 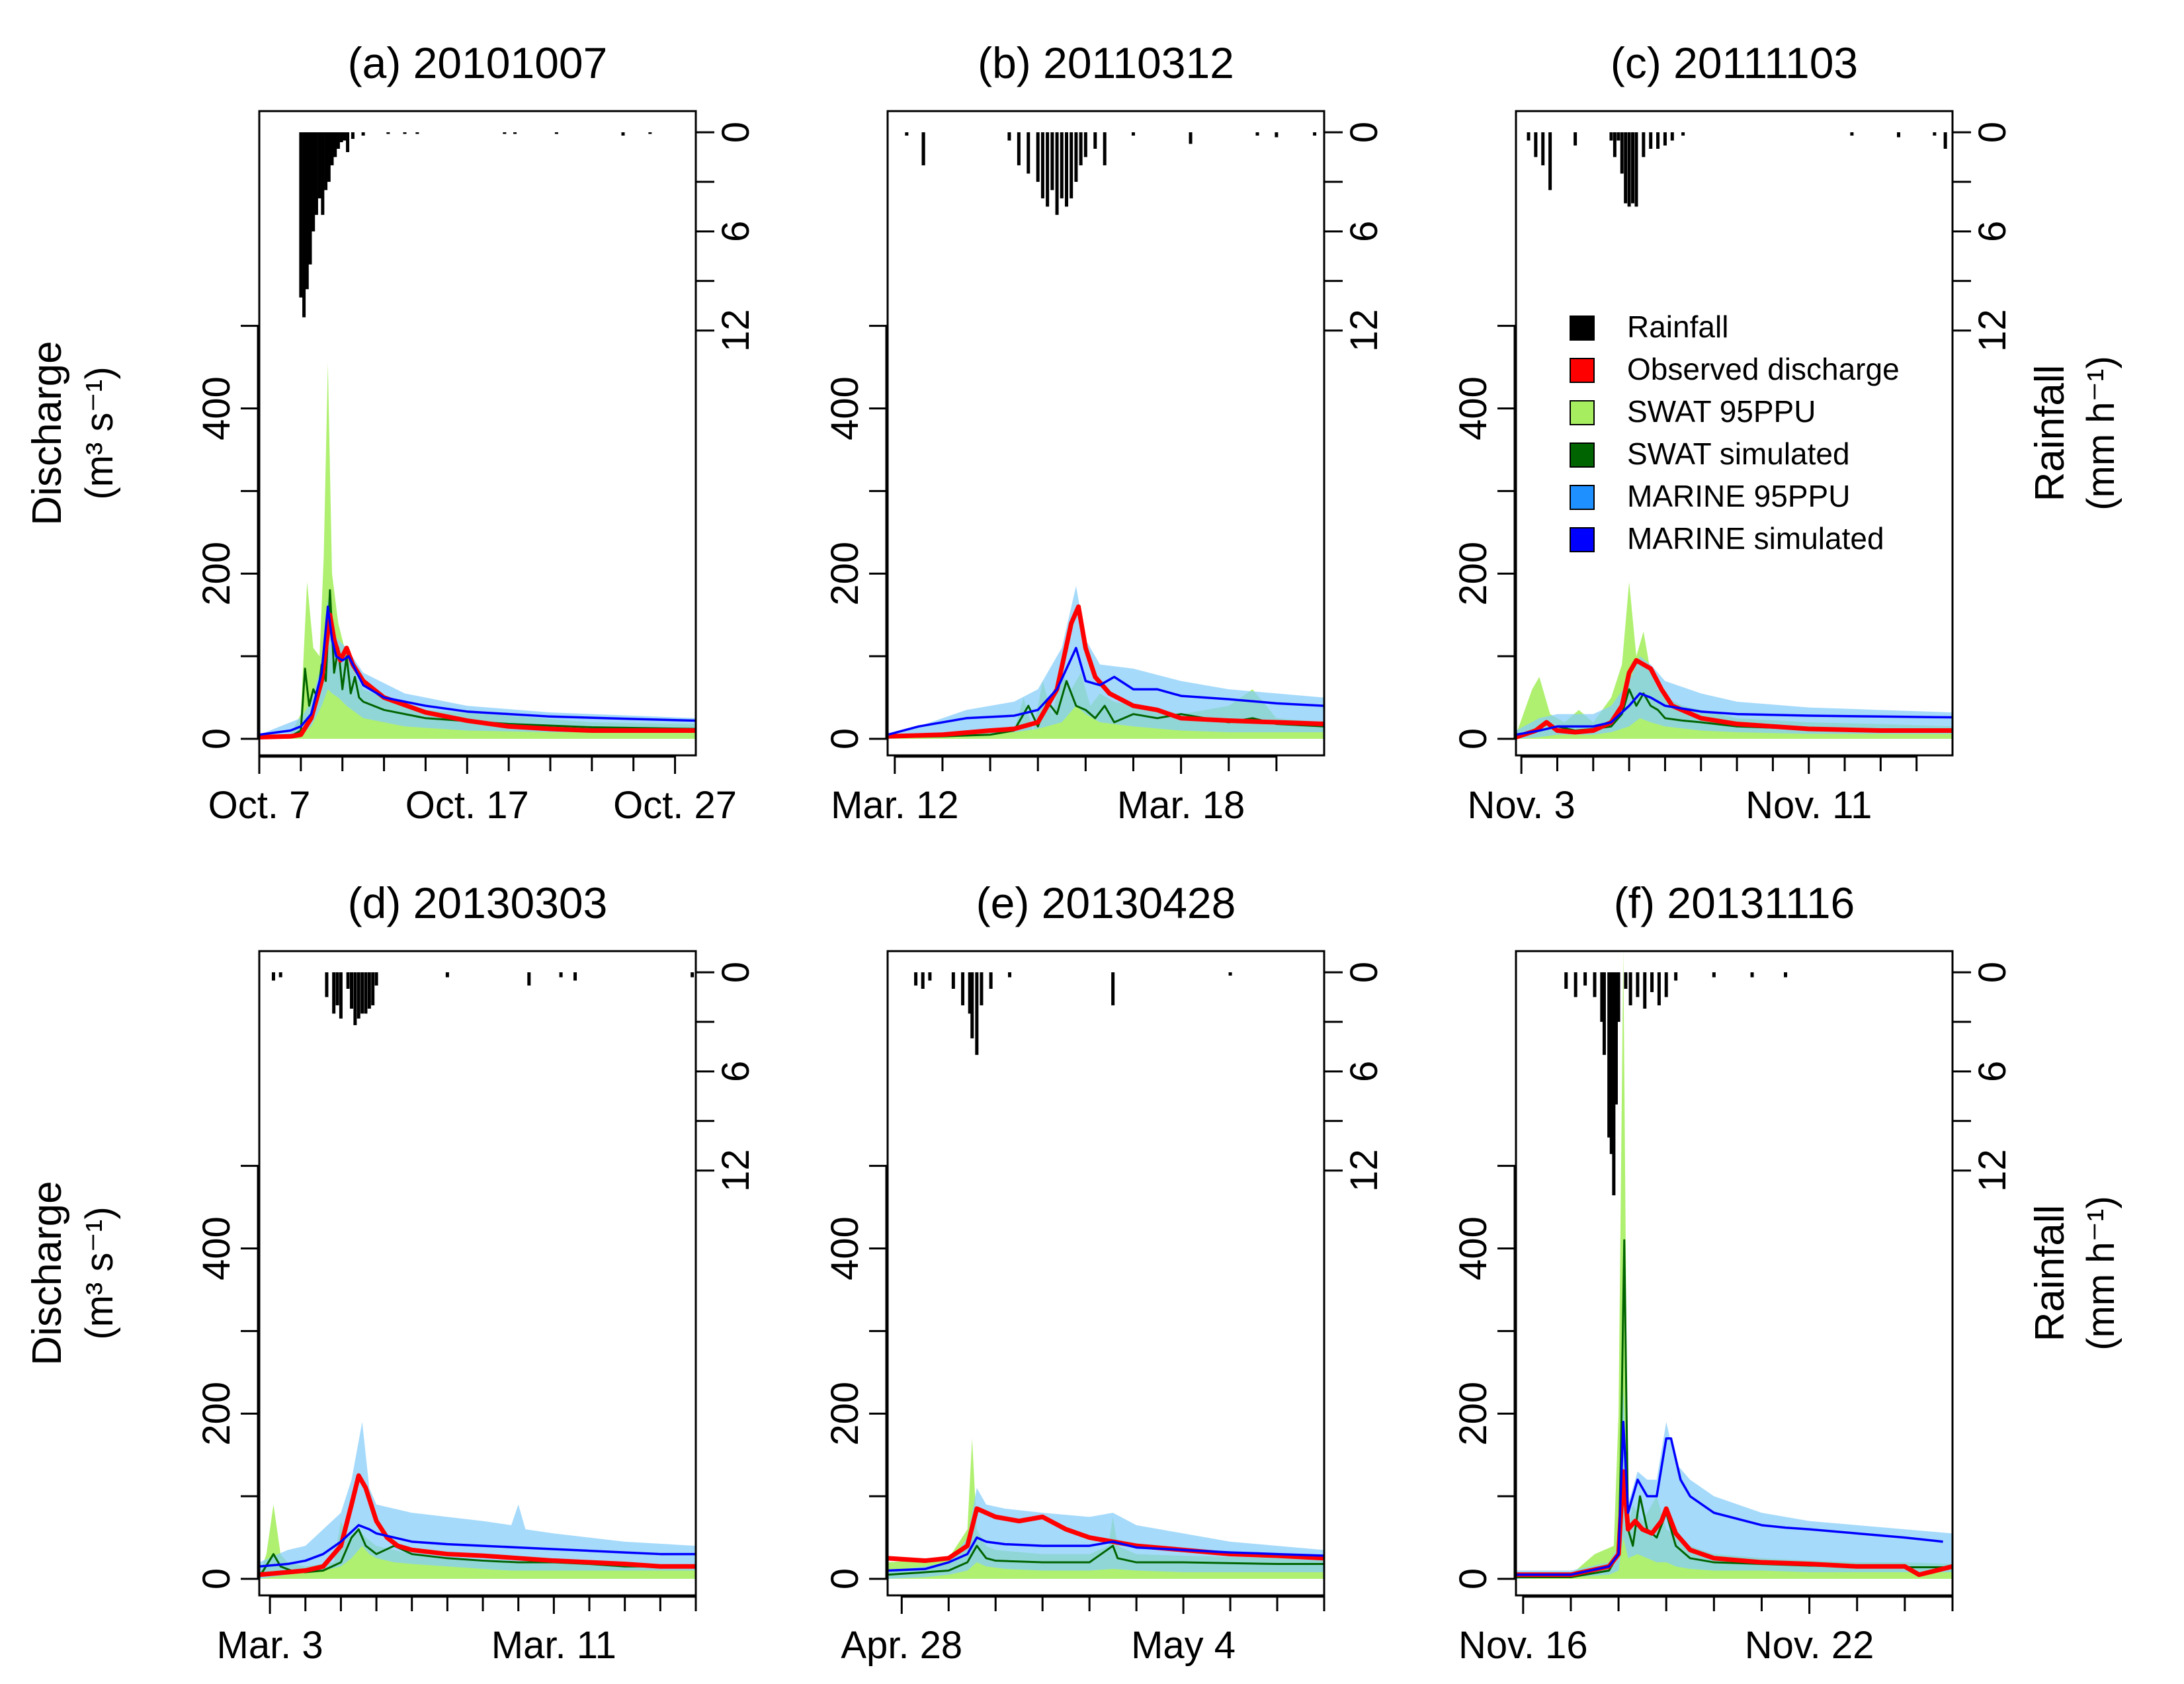 What do you see at coordinates (72, 1273) in the screenshot?
I see `left-axis-title-row2: Discharge (m³ s⁻¹)` at bounding box center [72, 1273].